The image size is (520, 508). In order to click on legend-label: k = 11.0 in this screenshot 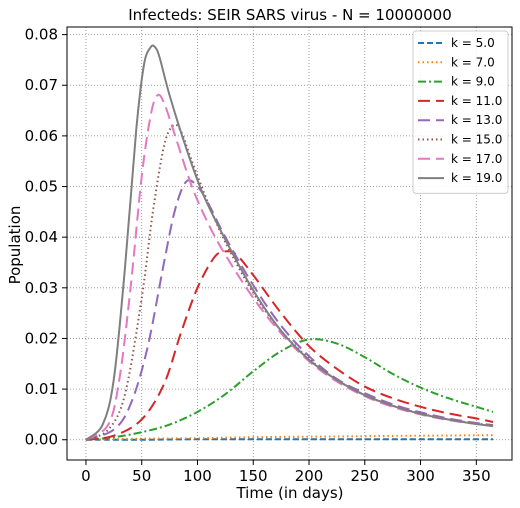, I will do `click(476, 101)`.